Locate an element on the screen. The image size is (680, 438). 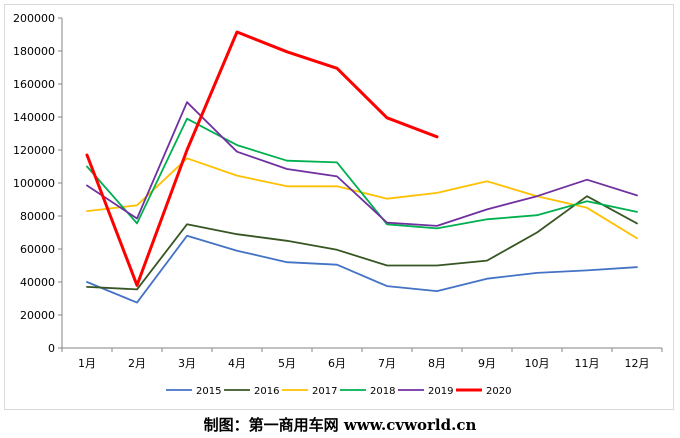
x-tick-label: 2月 is located at coordinates (137, 363).